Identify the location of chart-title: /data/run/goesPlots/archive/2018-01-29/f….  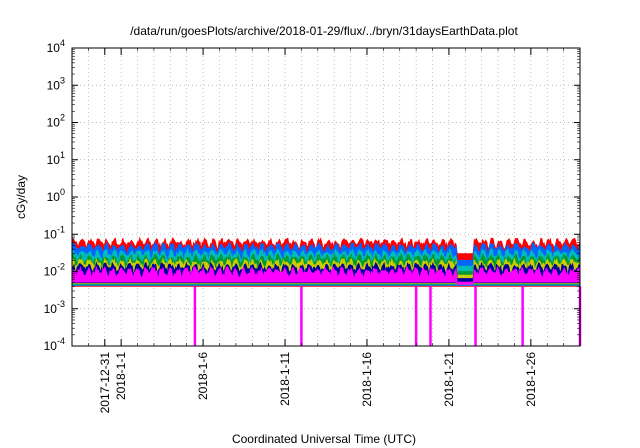
(324, 31).